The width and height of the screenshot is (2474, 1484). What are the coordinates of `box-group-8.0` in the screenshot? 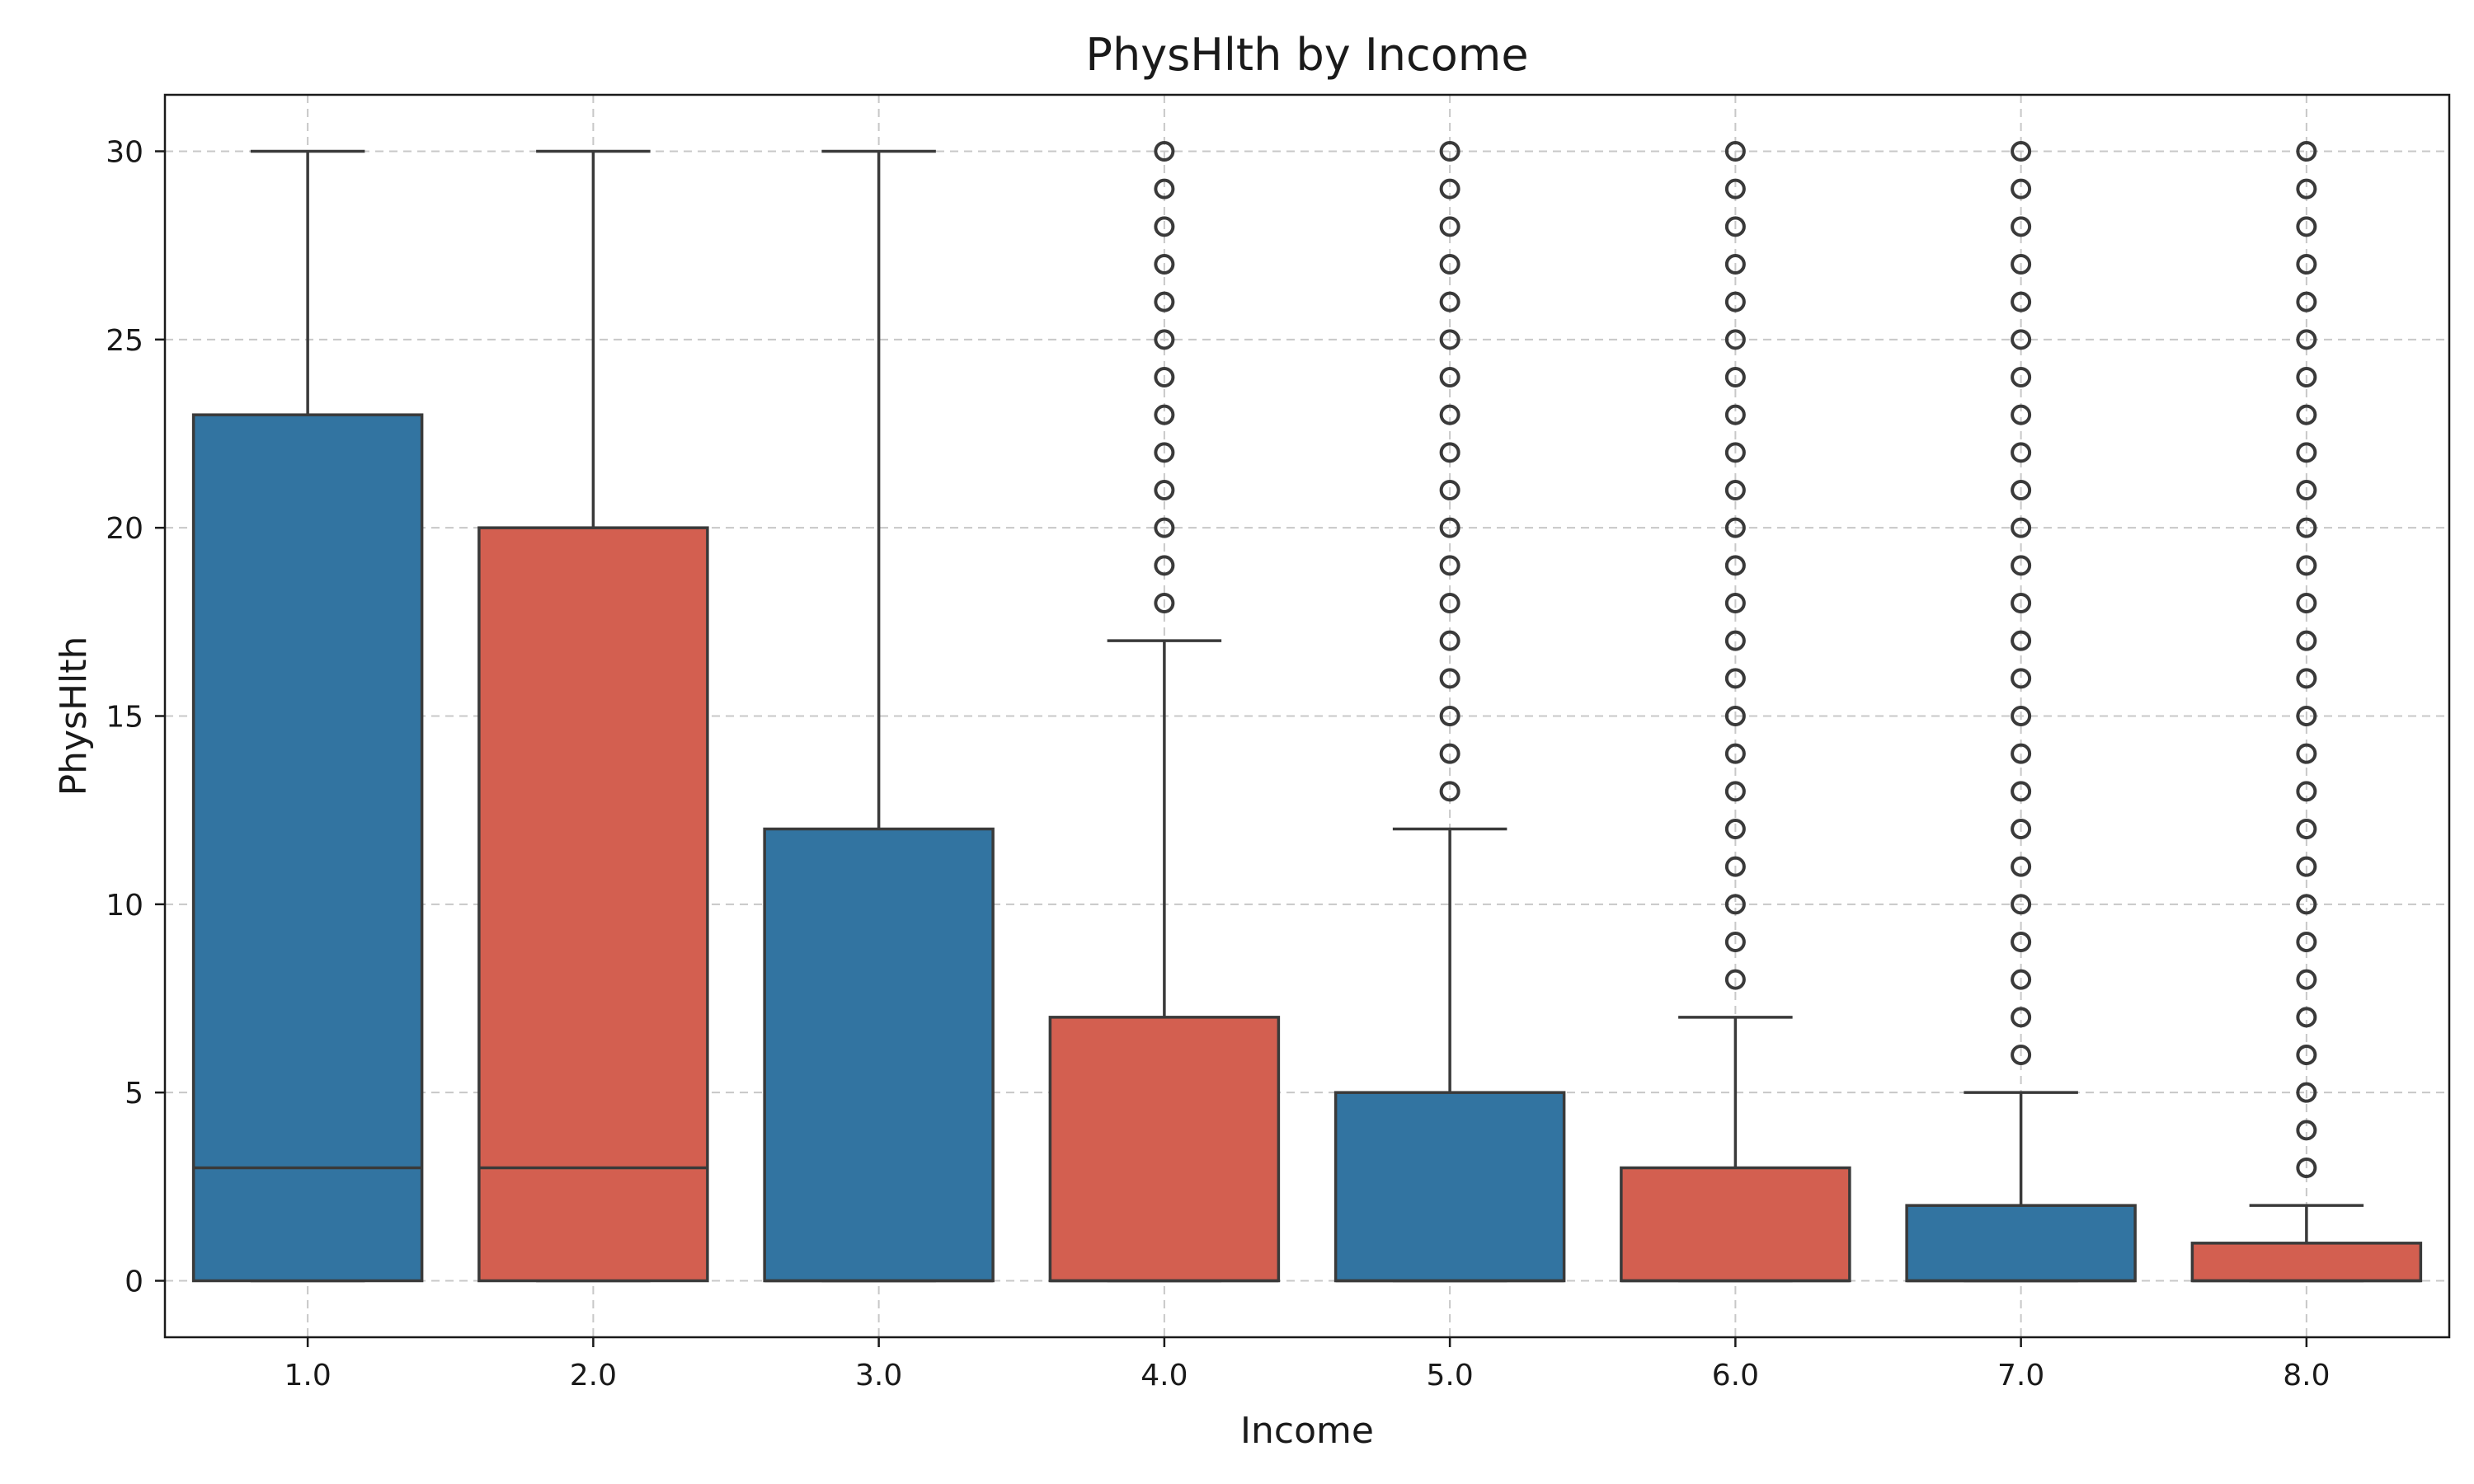 It's located at (2306, 712).